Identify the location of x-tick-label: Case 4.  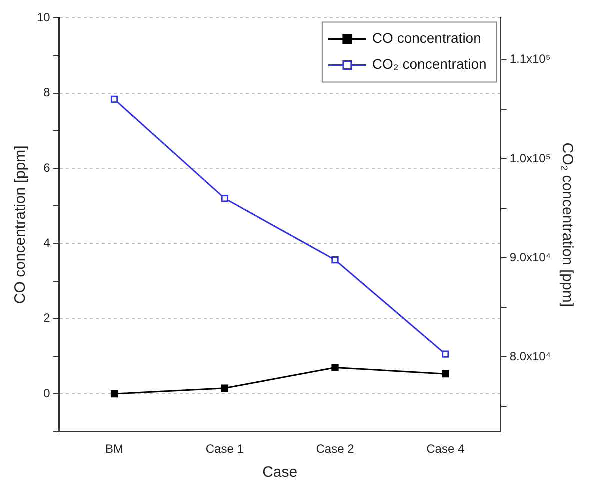
(445, 449).